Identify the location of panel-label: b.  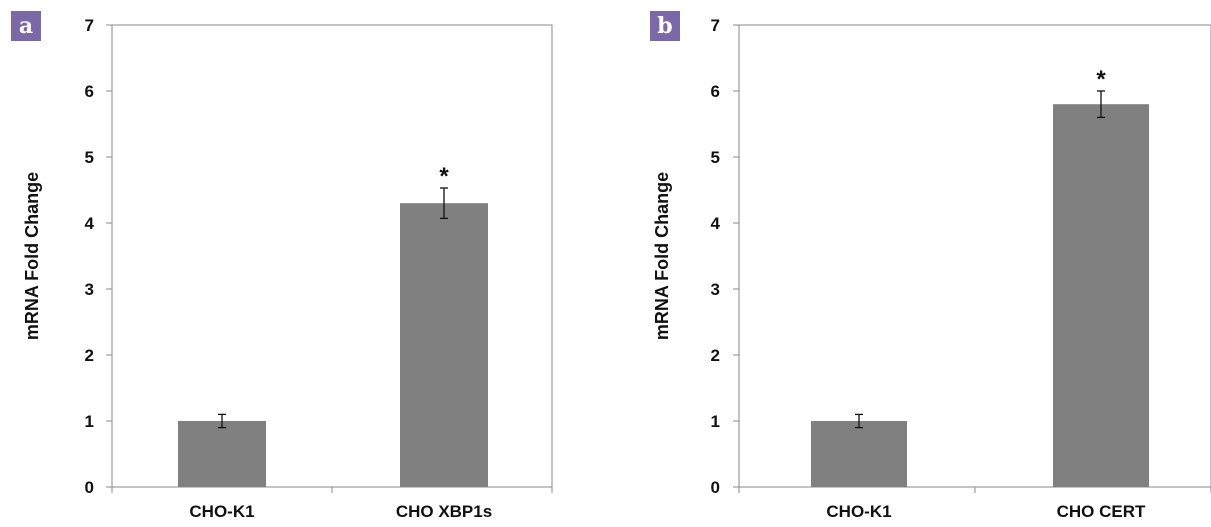
(664, 26).